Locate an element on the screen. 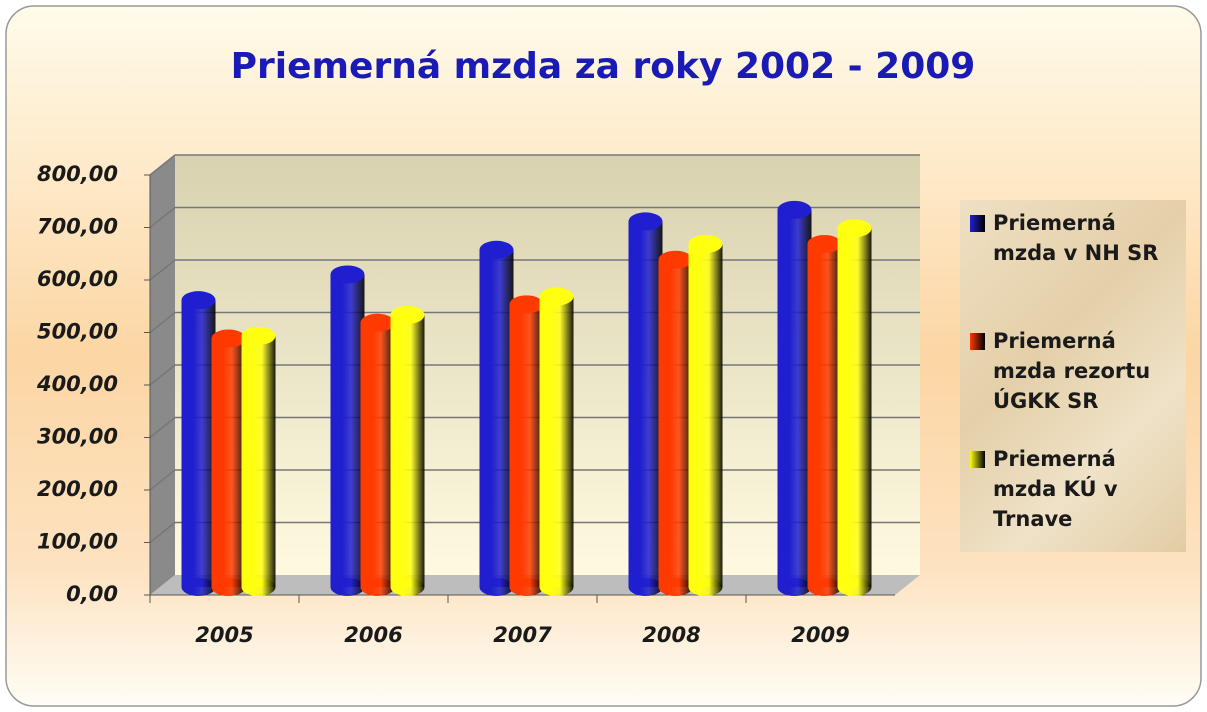 The height and width of the screenshot is (712, 1207). y-tick-label: 500,00 is located at coordinates (77, 332).